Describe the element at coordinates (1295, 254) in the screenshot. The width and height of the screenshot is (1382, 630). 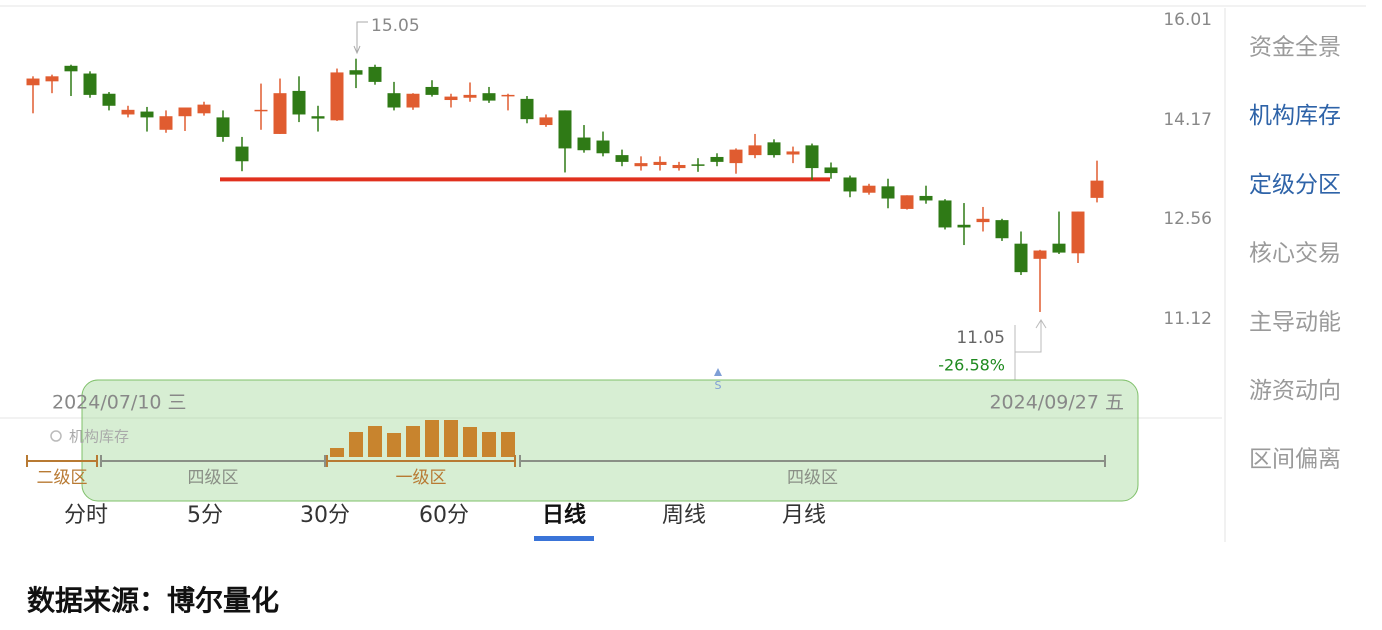
I see `sidebar-item: 核心交易` at that location.